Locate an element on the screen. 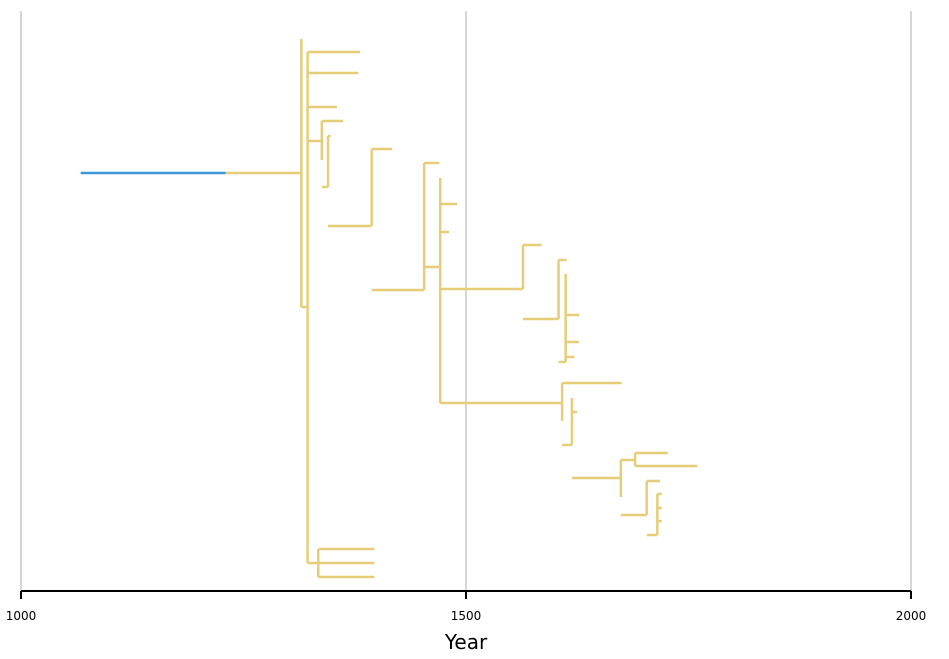 The height and width of the screenshot is (659, 949). x-tick-label-2000: 2000 is located at coordinates (911, 616).